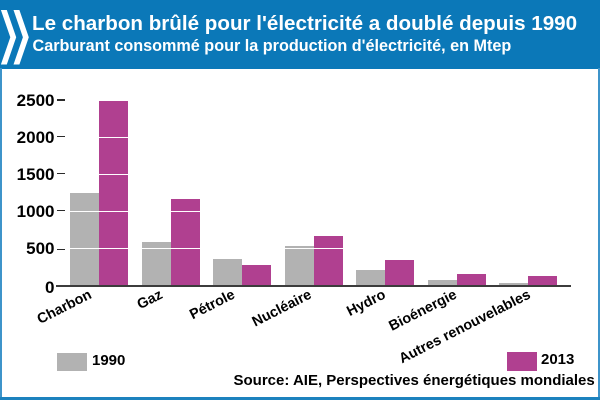 This screenshot has width=600, height=400. What do you see at coordinates (212, 305) in the screenshot?
I see `svg-text: Pétrole` at bounding box center [212, 305].